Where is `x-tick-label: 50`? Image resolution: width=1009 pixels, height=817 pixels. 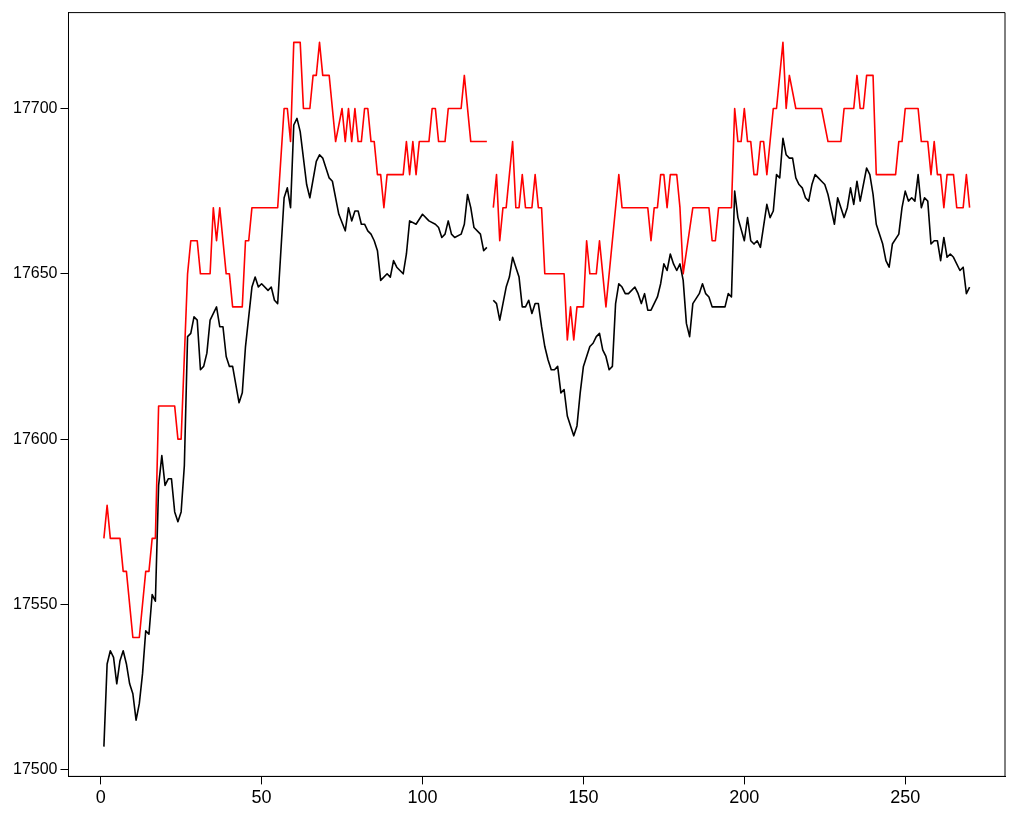 x-tick-label: 50 is located at coordinates (261, 797).